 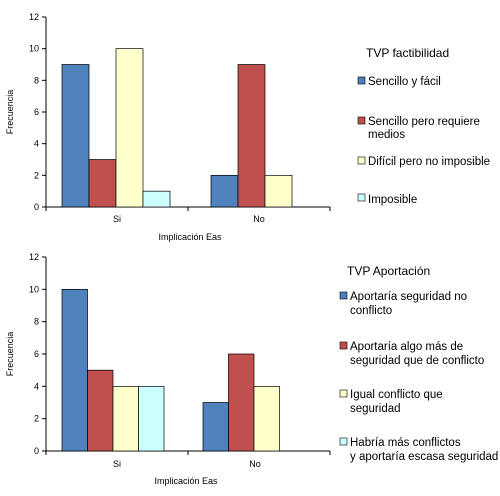 I want to click on chart-1-y-tick-label: 8, so click(x=36, y=80).